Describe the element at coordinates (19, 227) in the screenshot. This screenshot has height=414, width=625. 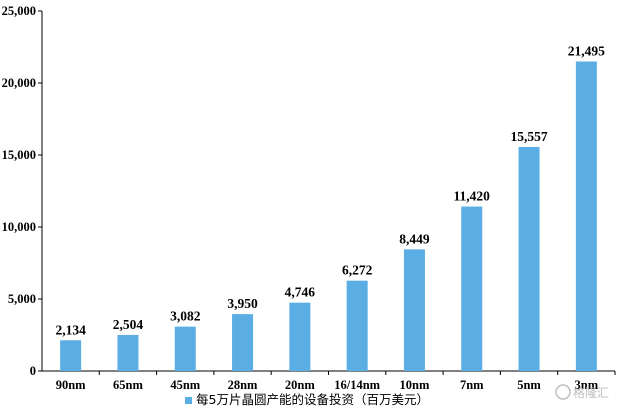
I see `y-tick-label: 10,000` at that location.